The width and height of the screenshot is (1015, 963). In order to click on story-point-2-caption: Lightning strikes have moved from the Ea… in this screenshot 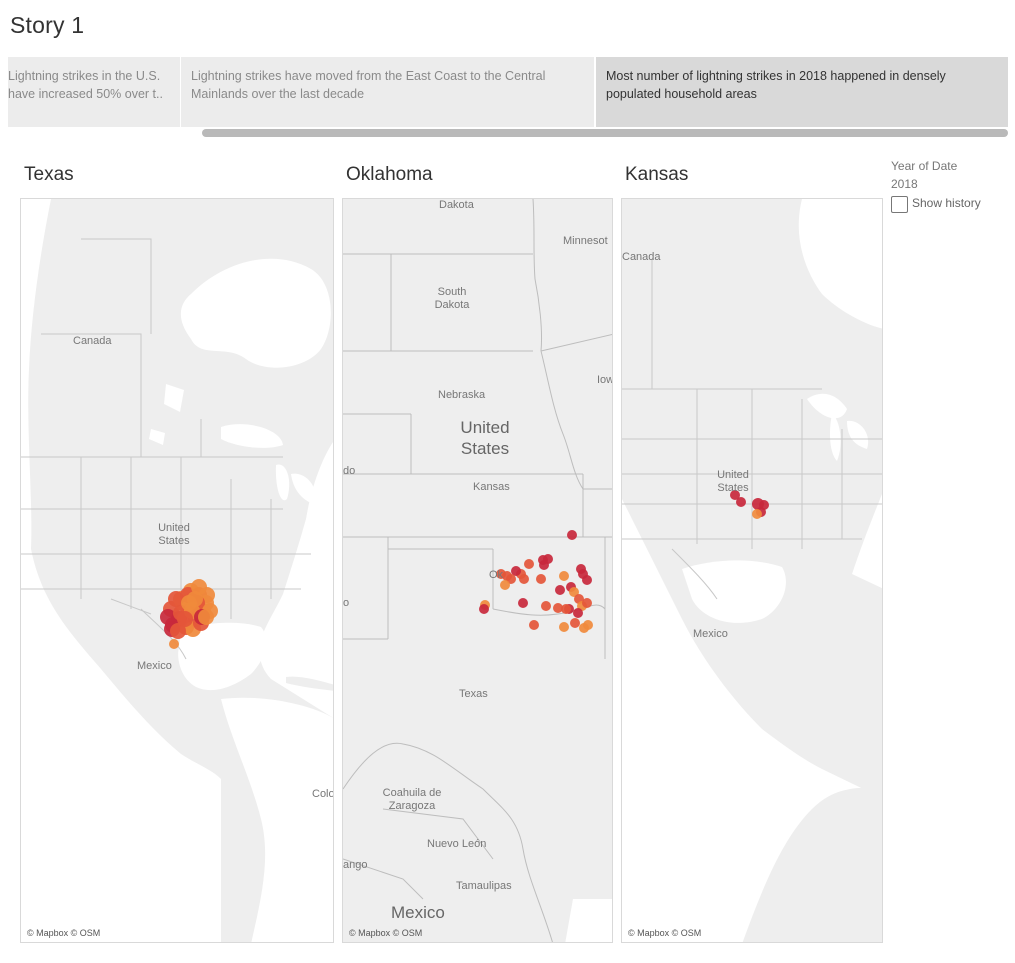, I will do `click(368, 85)`.